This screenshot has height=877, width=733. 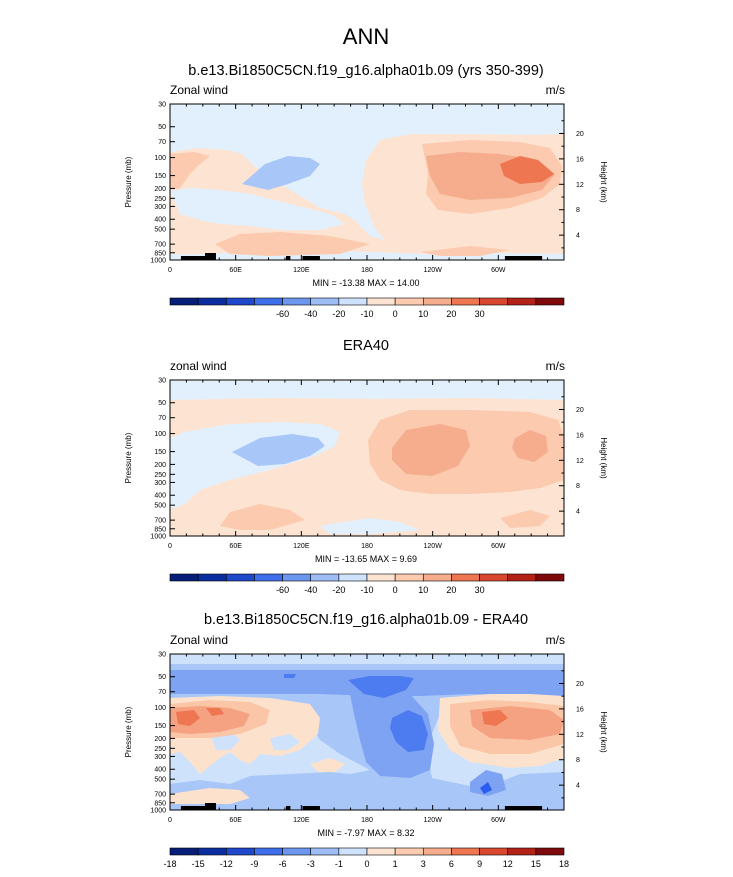 What do you see at coordinates (367, 584) in the screenshot?
I see `colorbar-2: -60 -40 -20 -10 0 10 20 30` at bounding box center [367, 584].